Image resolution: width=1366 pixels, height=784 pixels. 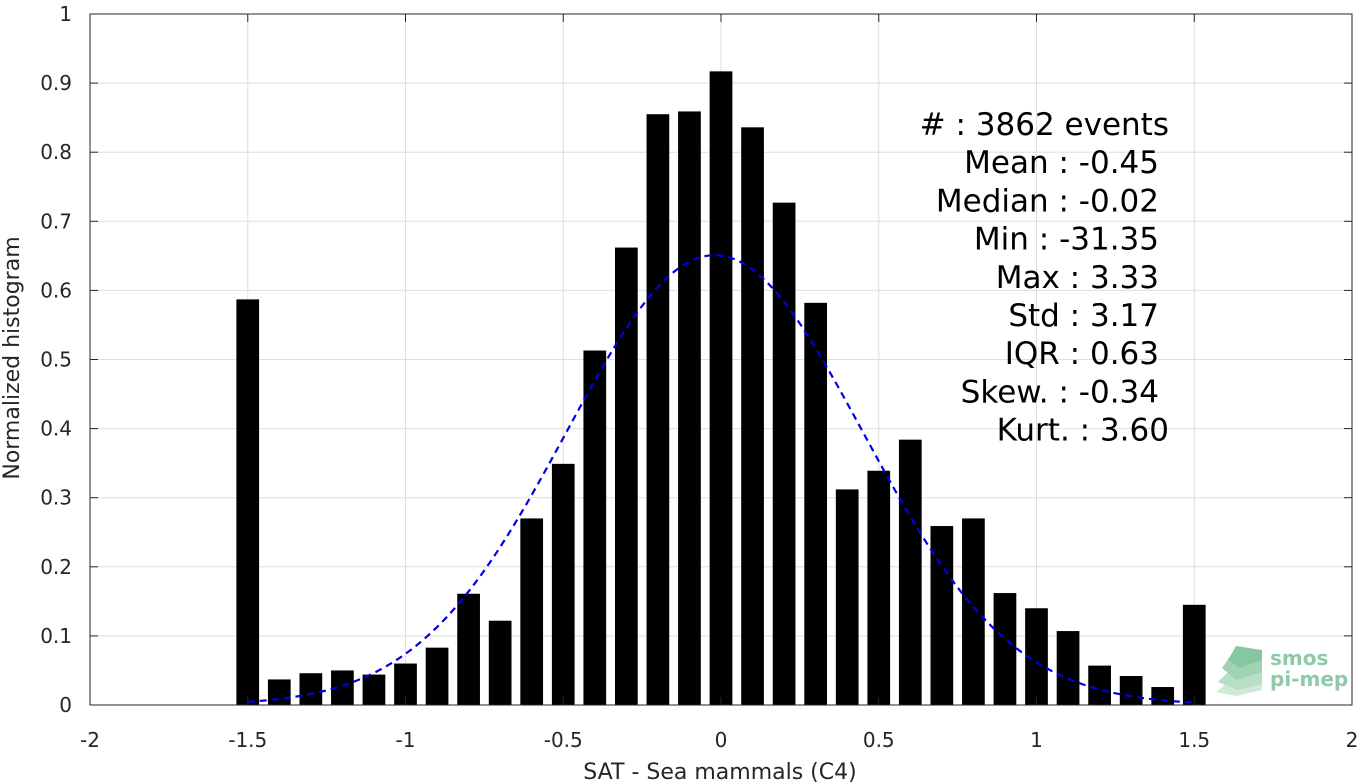 I want to click on stats-line: Max : 3.33, so click(x=1077, y=278).